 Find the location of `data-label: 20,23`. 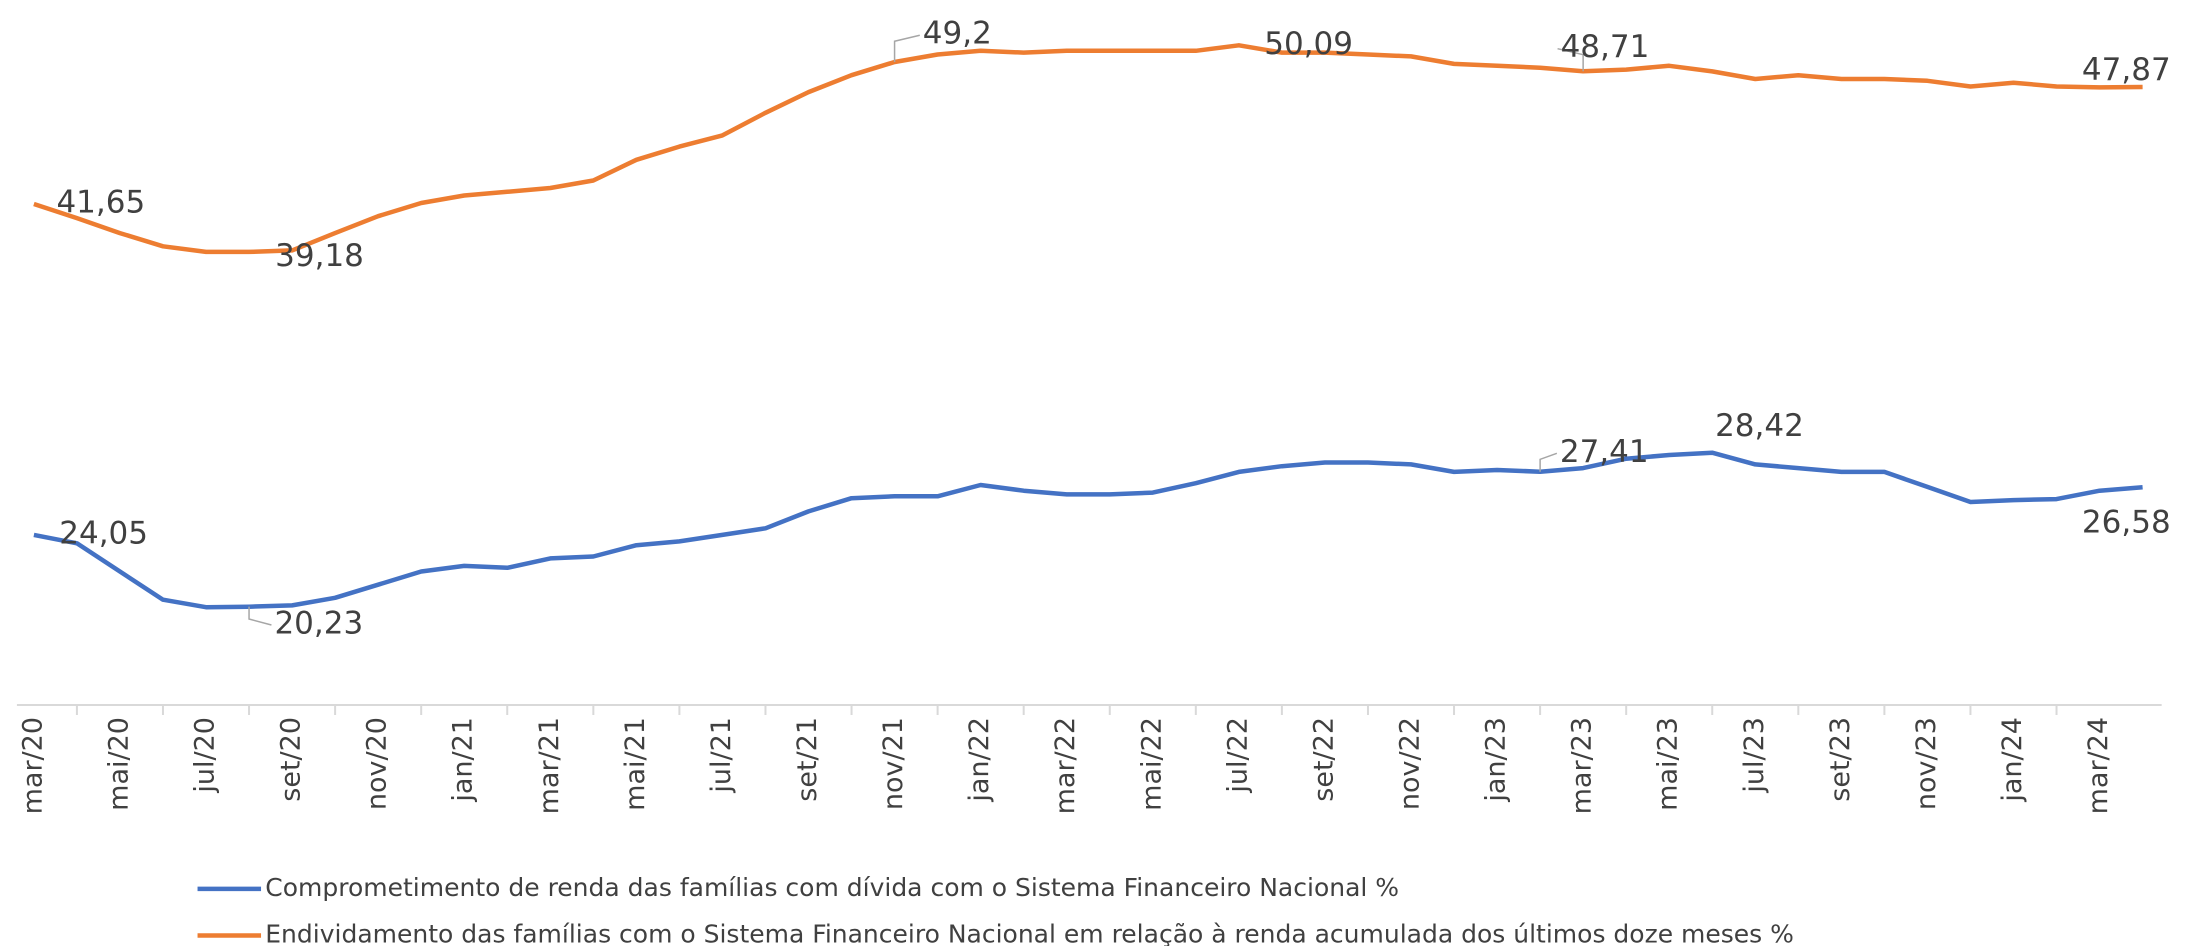

data-label: 20,23 is located at coordinates (318, 624).